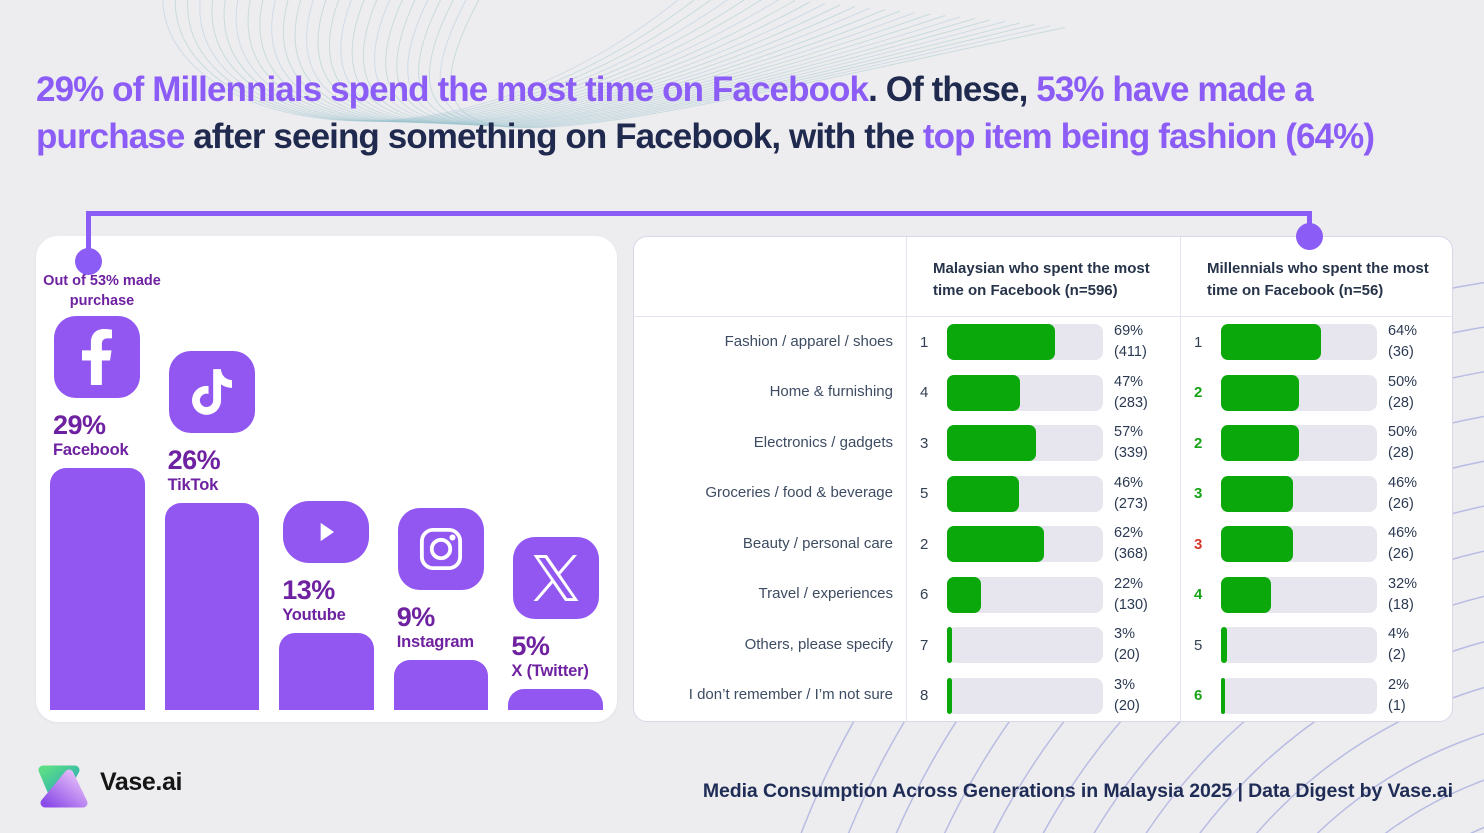  Describe the element at coordinates (1131, 594) in the screenshot. I see `bar-value: 22% (130)` at that location.